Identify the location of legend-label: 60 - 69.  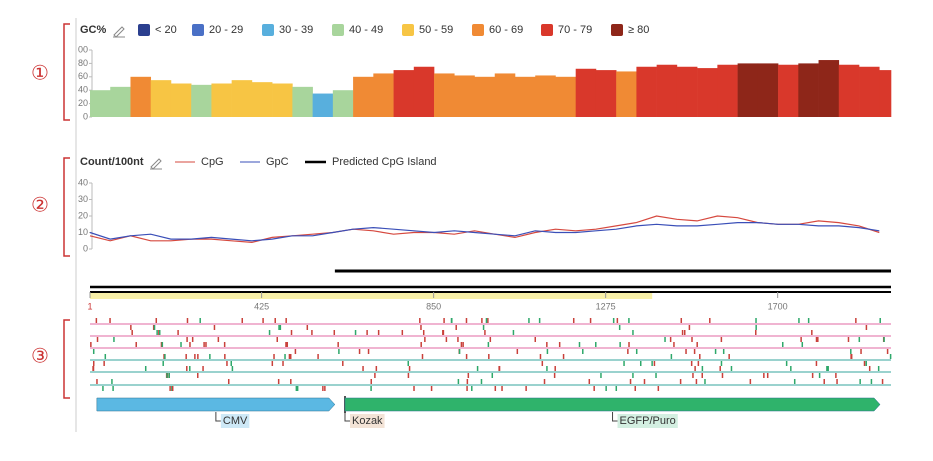
(506, 30).